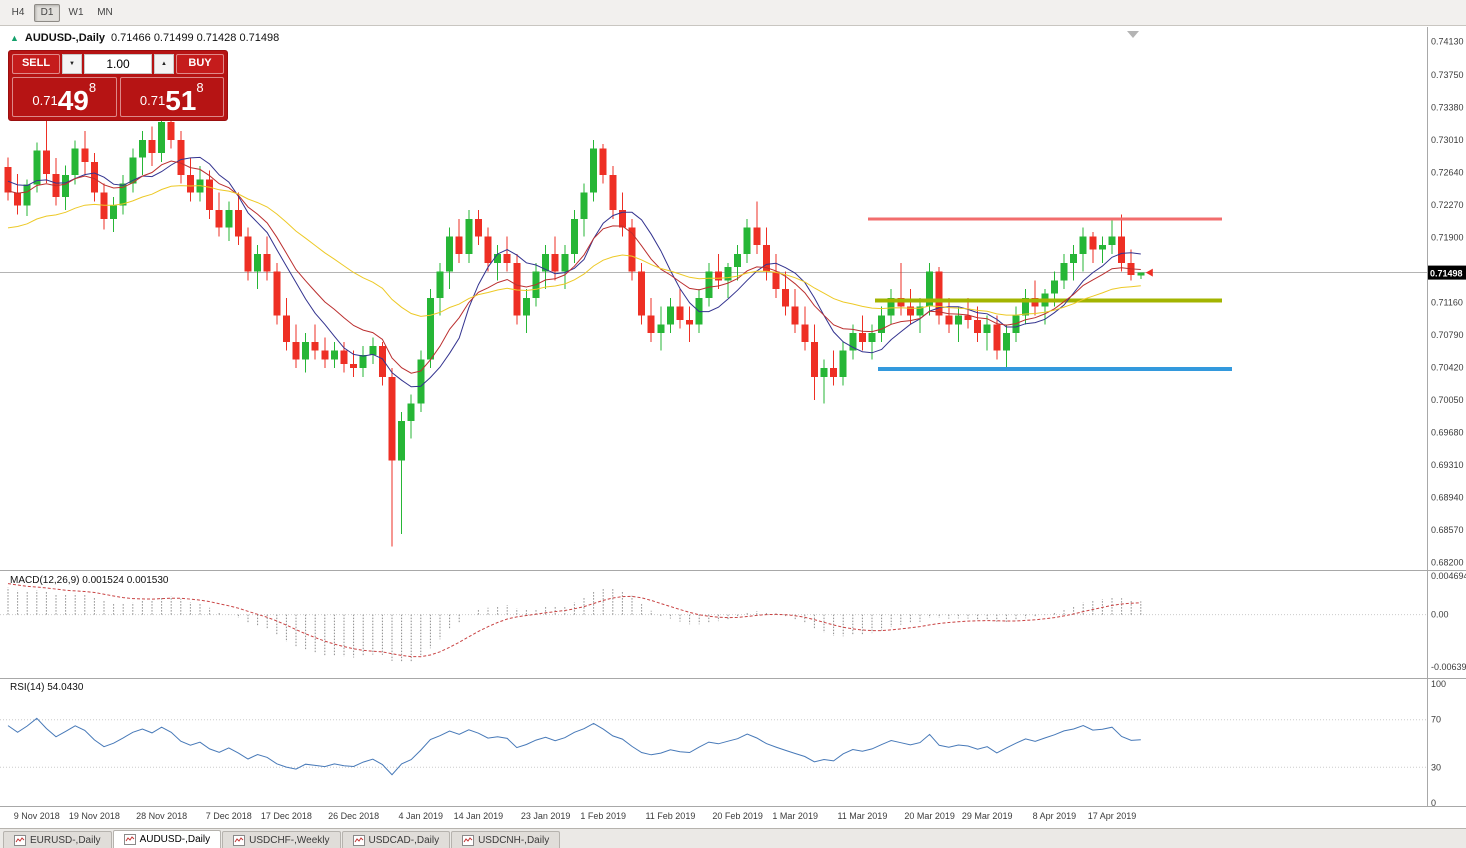 The image size is (1466, 848). I want to click on svg-text: 70, so click(1436, 720).